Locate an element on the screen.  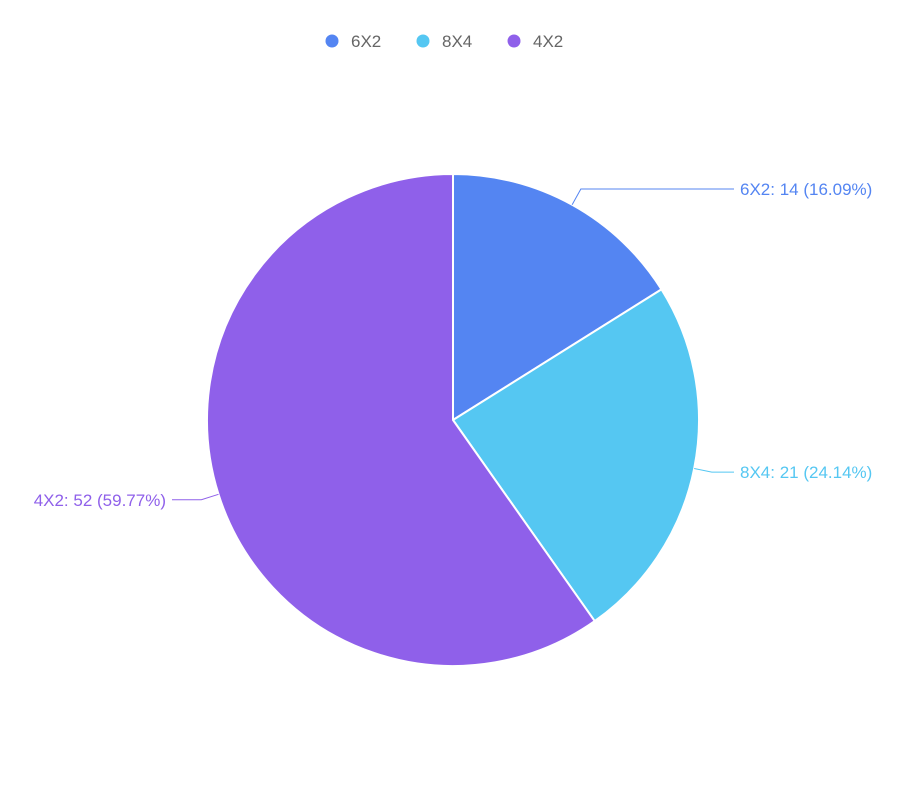
legend-marker-8x4 is located at coordinates (423, 41).